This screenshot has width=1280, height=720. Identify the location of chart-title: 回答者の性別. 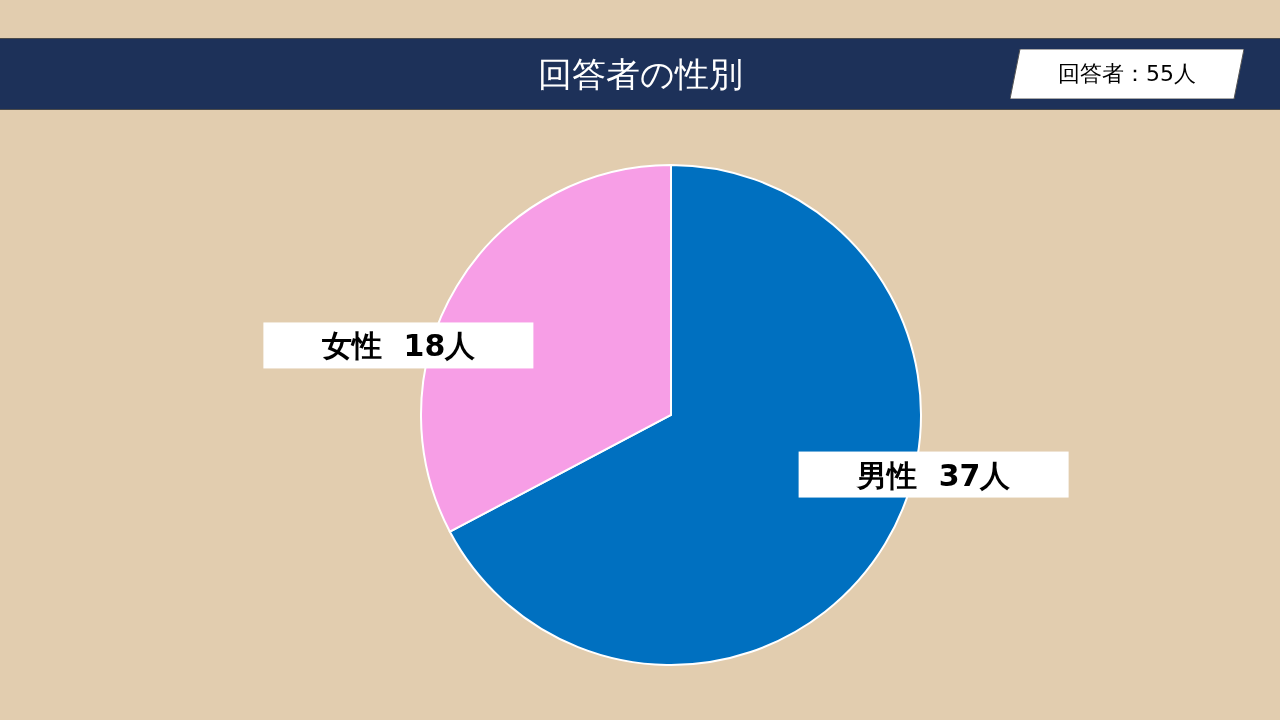
(640, 74).